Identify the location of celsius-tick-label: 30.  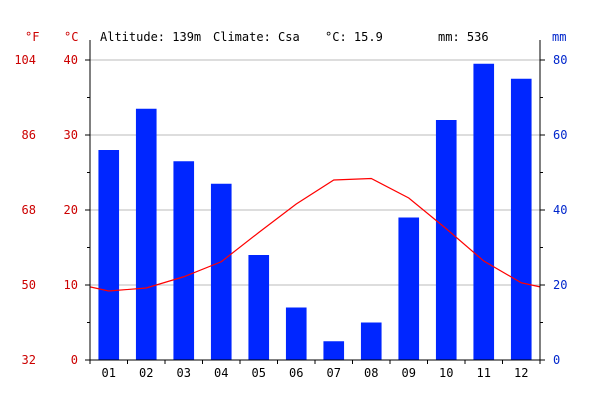
(71, 135).